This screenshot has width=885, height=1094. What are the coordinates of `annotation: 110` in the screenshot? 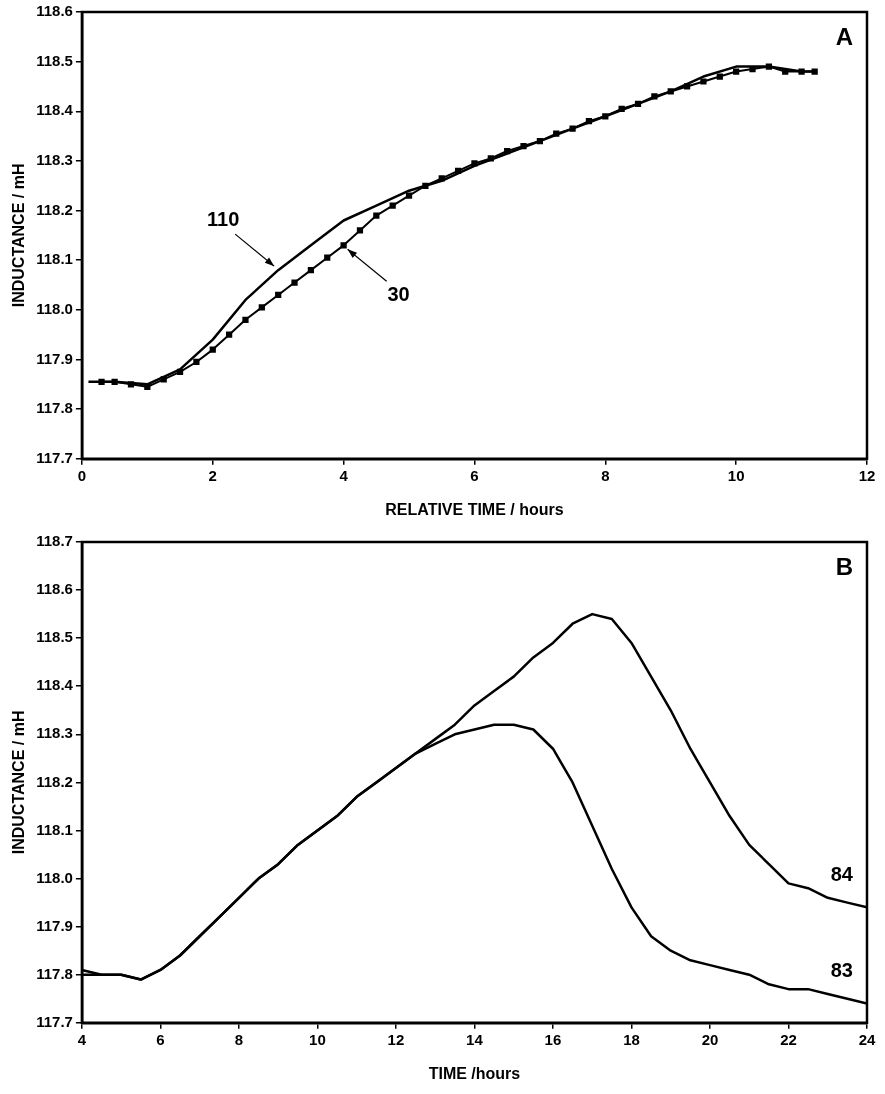 It's located at (223, 218).